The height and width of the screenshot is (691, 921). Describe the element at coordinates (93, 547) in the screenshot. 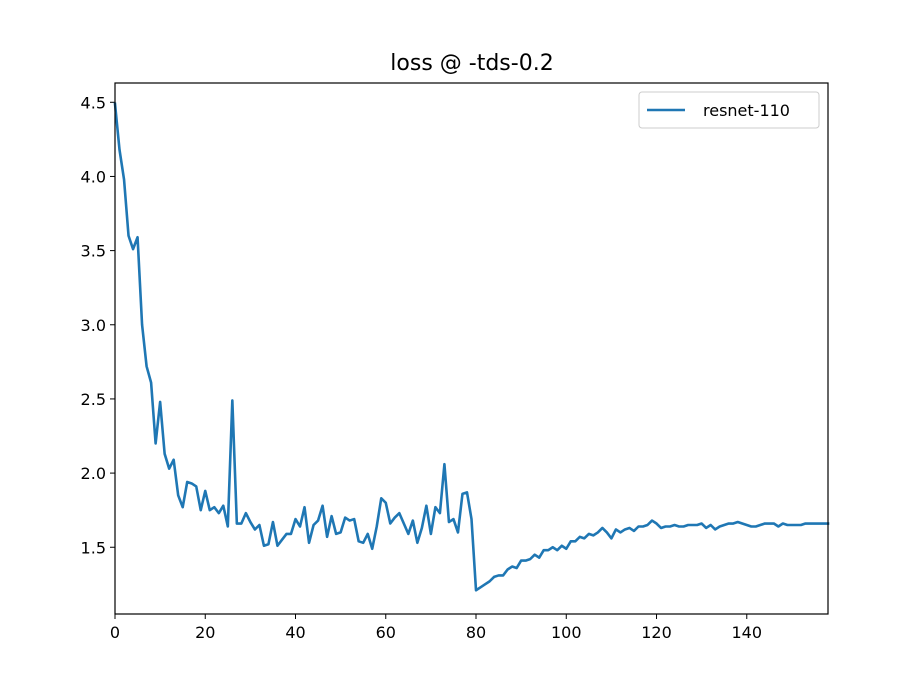

I see `y-tick-label: 1.5` at that location.